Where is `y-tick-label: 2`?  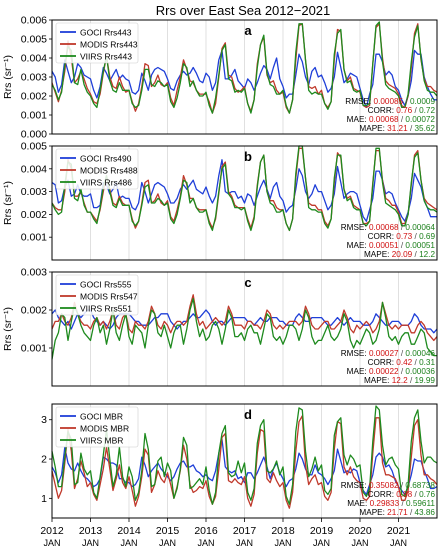
y-tick-label: 2 is located at coordinates (44, 460).